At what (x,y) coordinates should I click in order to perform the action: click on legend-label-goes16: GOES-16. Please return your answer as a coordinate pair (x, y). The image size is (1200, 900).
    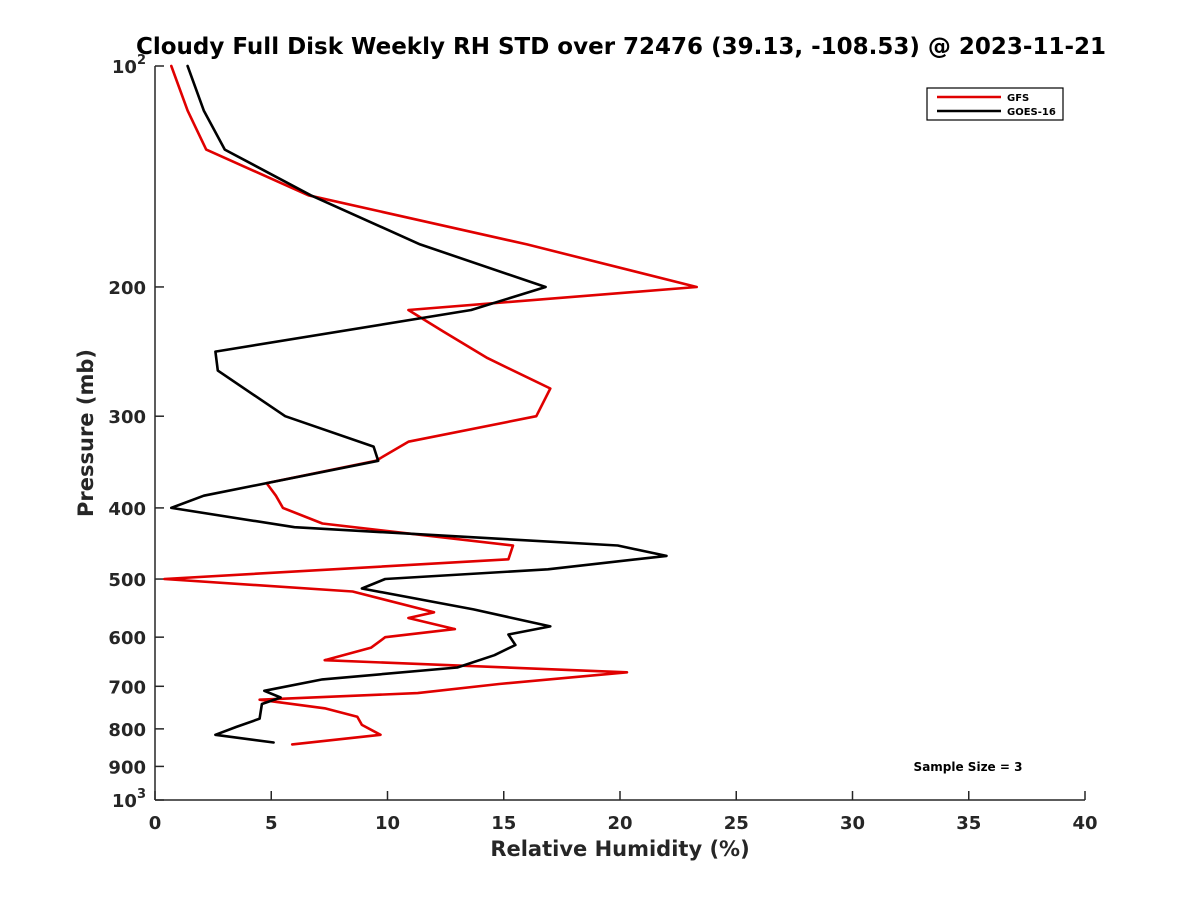
    Looking at the image, I should click on (1031, 112).